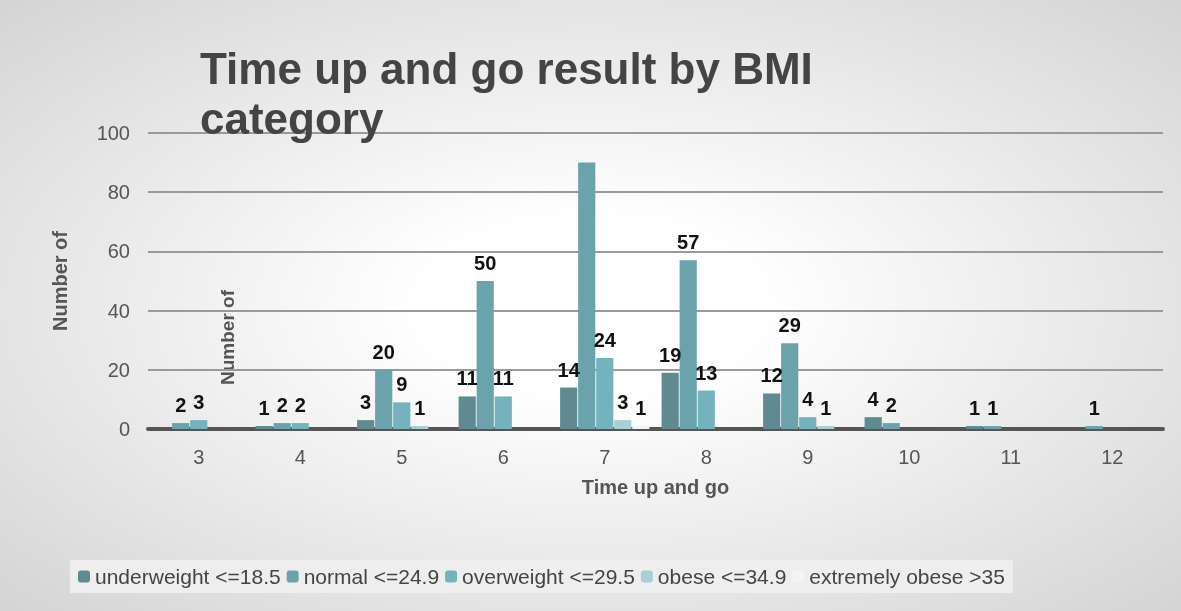  What do you see at coordinates (1011, 457) in the screenshot?
I see `x-tick-label: 11` at bounding box center [1011, 457].